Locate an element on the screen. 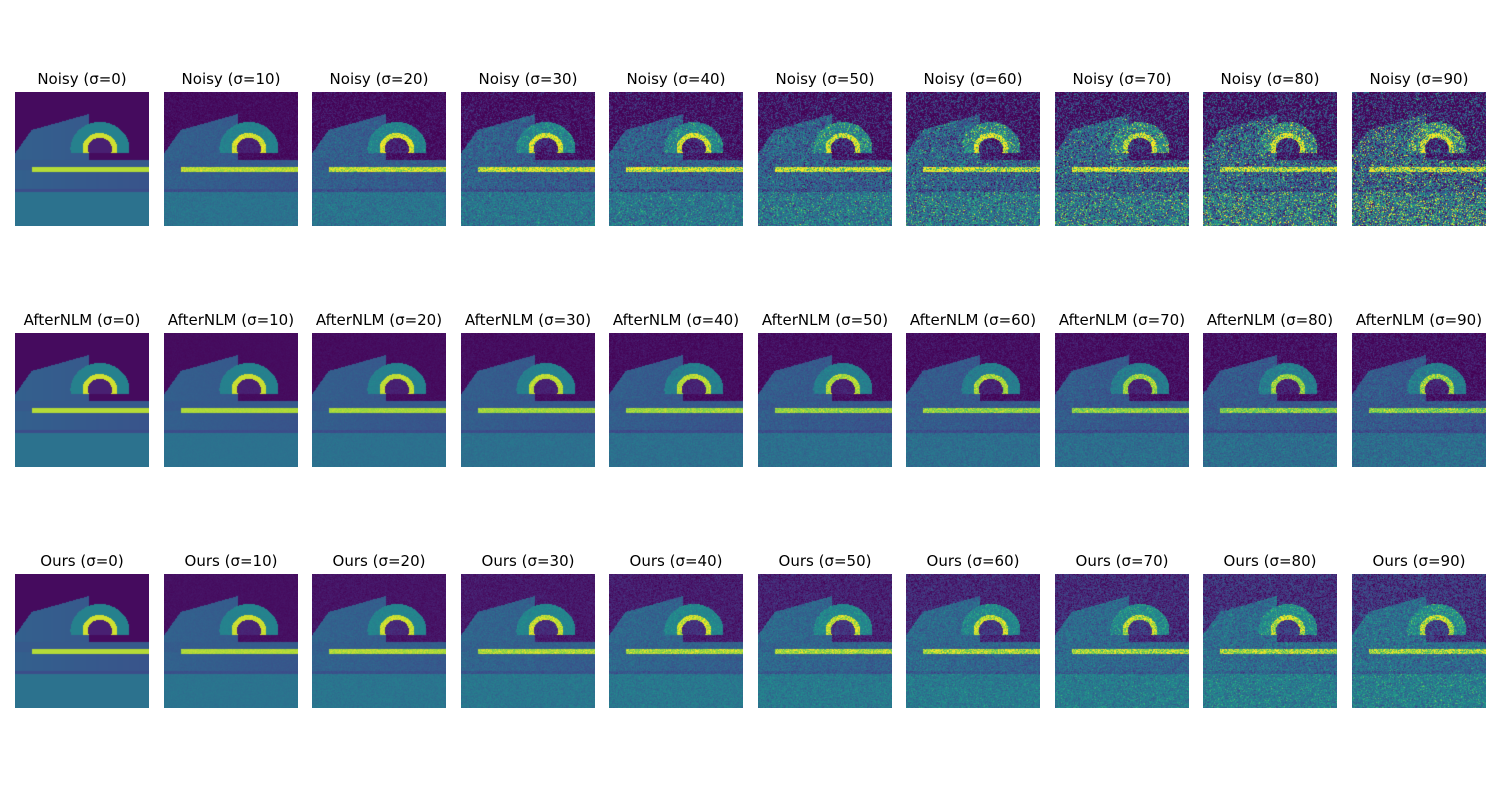 The image size is (1500, 800). panel-title: AfterNLM (σ=90) is located at coordinates (1419, 320).